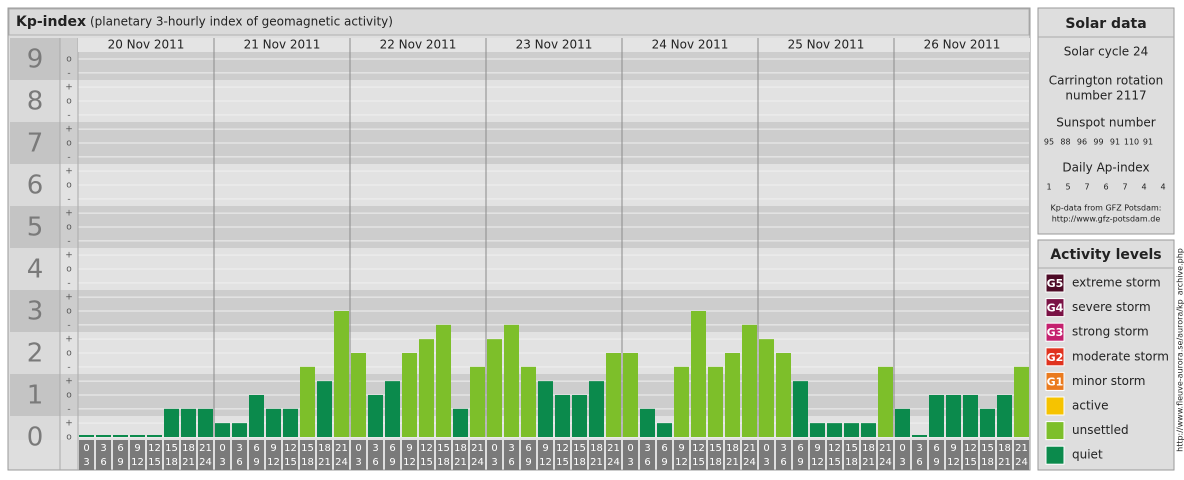 The width and height of the screenshot is (1184, 480). Describe the element at coordinates (1082, 142) in the screenshot. I see `sunspot-number: 96` at that location.